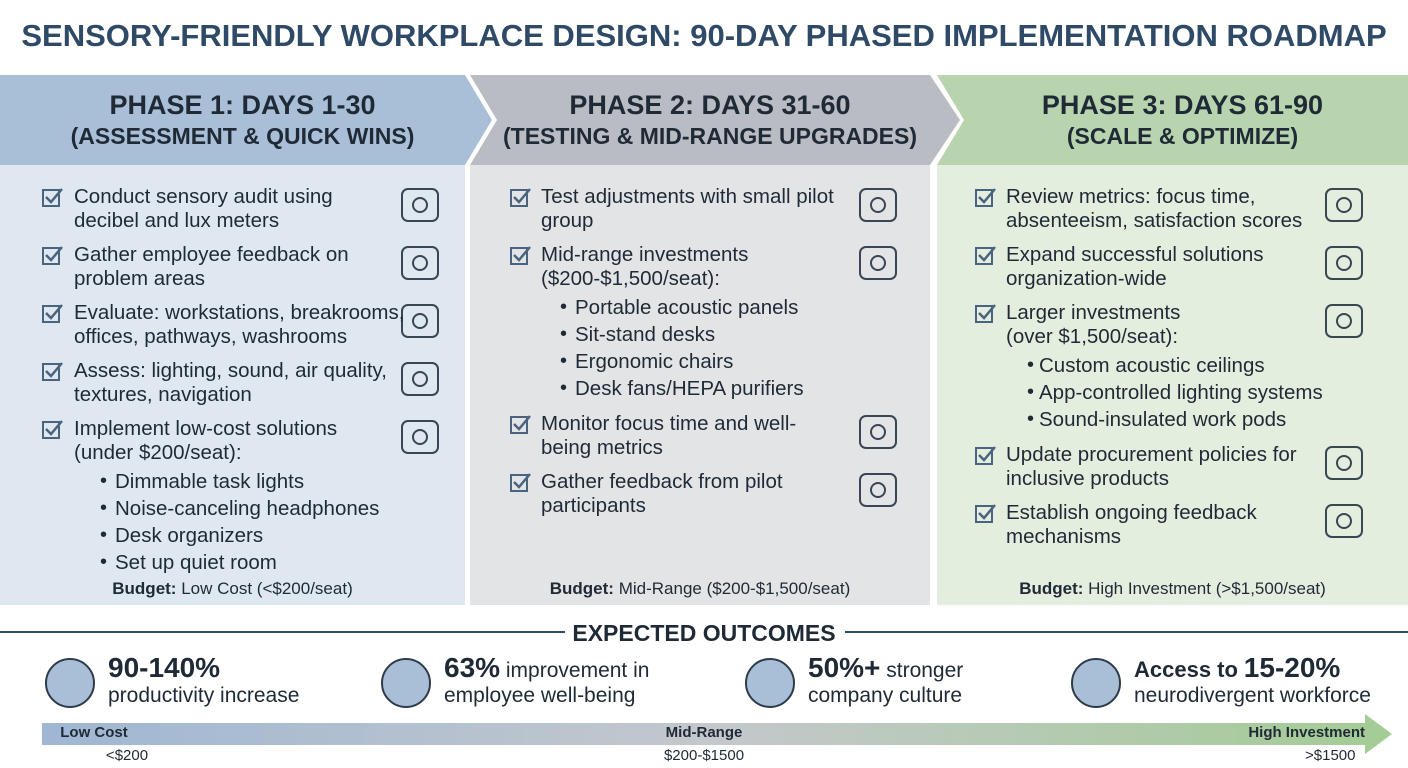 The height and width of the screenshot is (768, 1408). Describe the element at coordinates (1064, 536) in the screenshot. I see `item-text: mechanisms` at that location.